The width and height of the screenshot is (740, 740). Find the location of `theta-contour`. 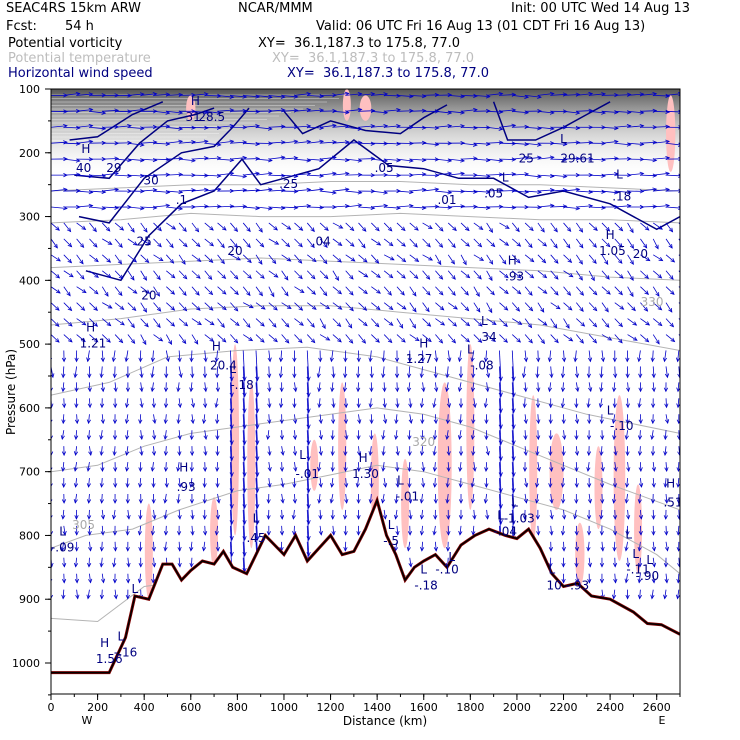

theta-contour is located at coordinates (365, 519).